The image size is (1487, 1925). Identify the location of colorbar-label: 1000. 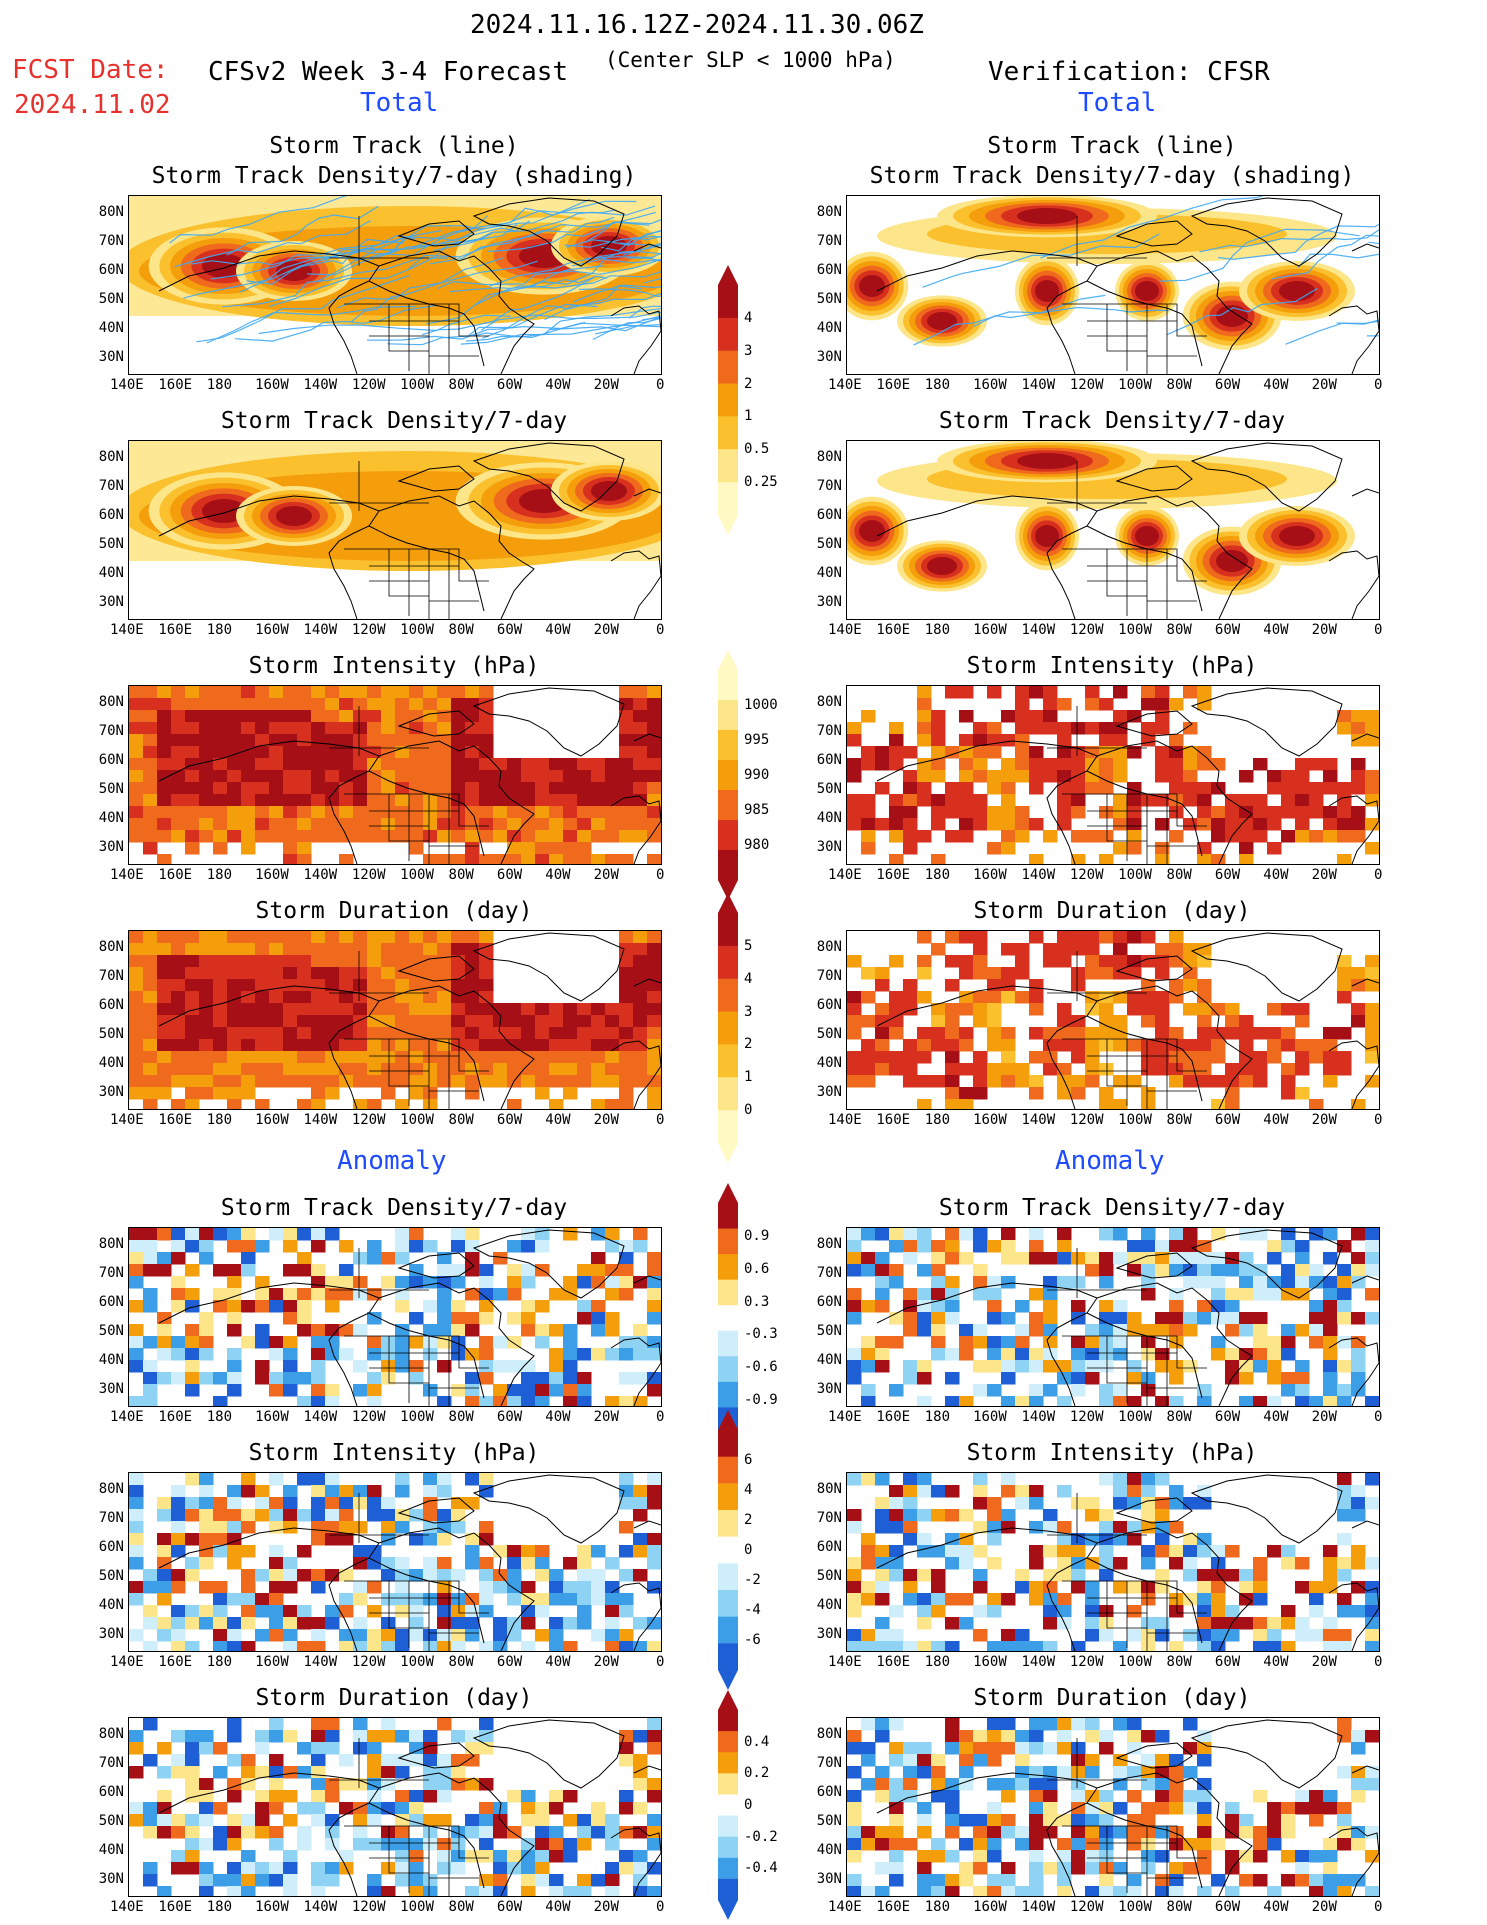
(761, 705).